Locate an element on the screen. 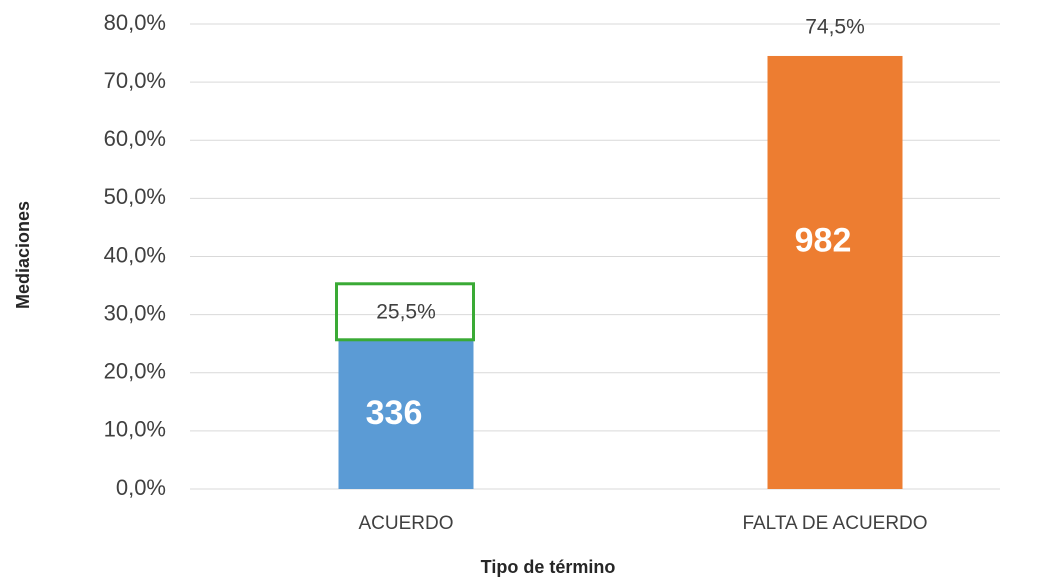  label-highlight is located at coordinates (405, 312).